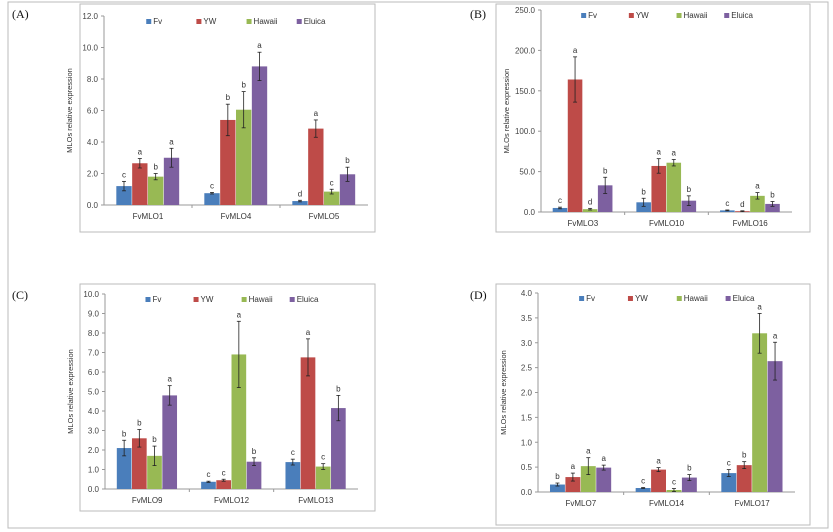  I want to click on bar-hawaii-fvmlo16, so click(757, 203).